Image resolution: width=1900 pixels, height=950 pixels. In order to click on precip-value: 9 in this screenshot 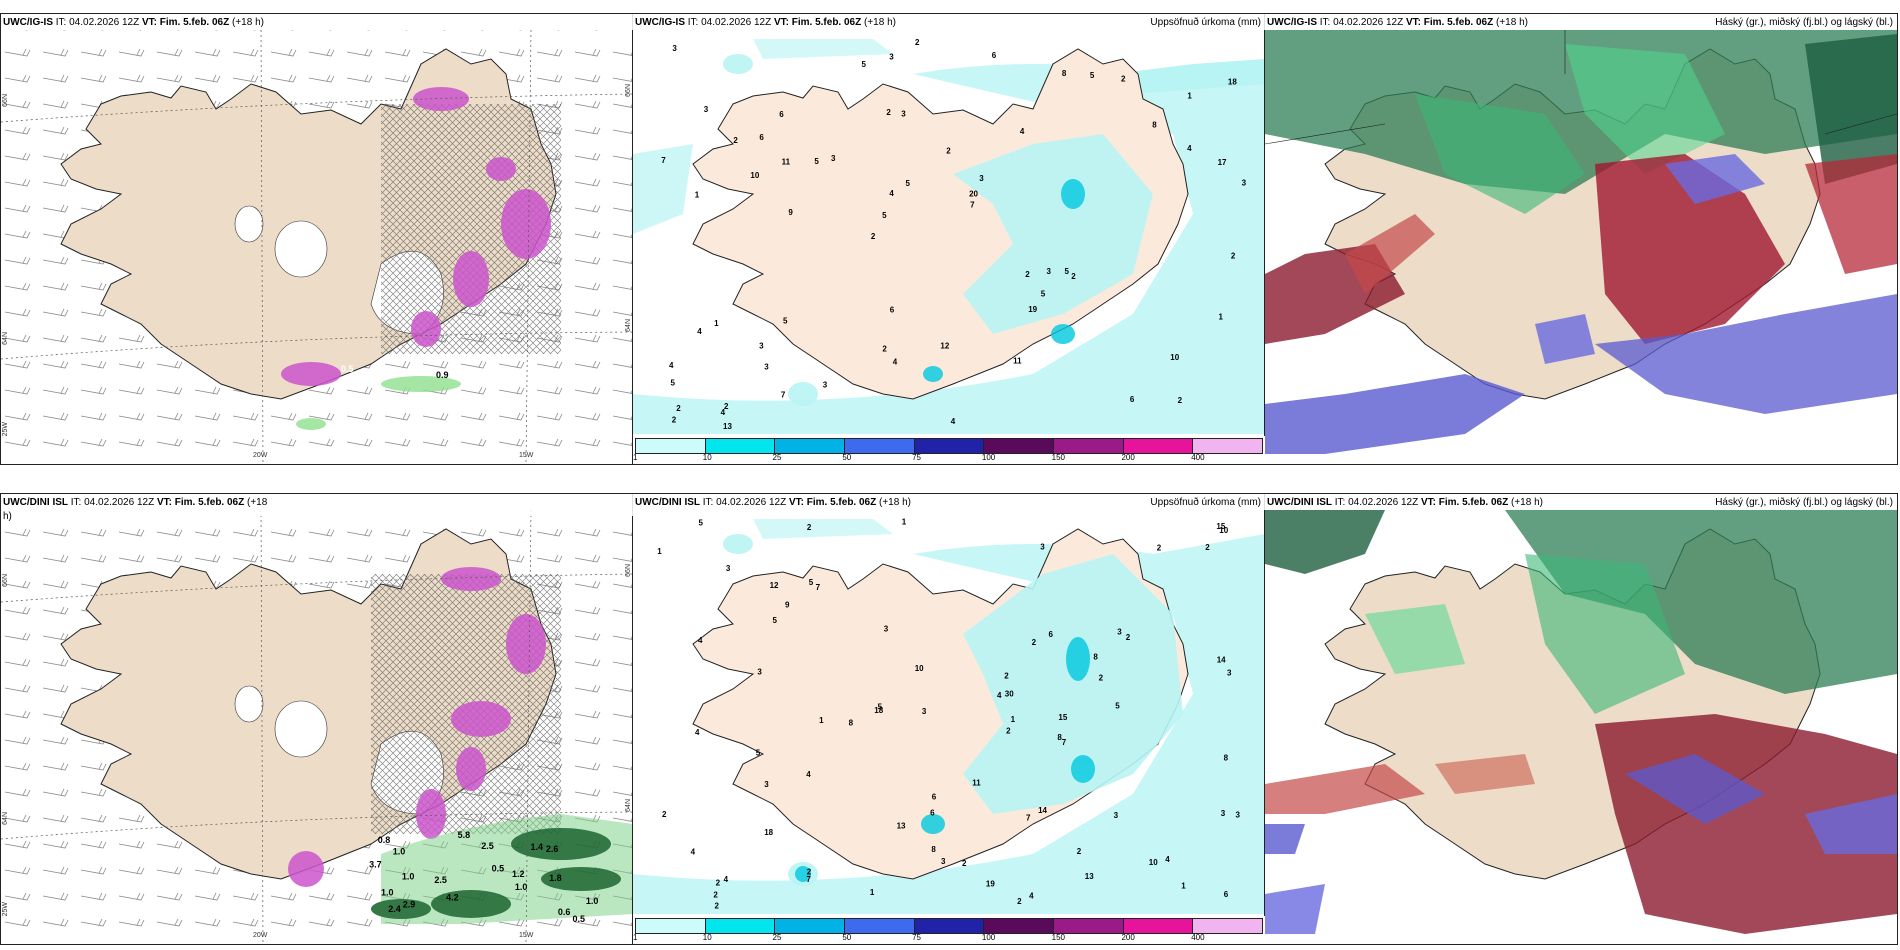, I will do `click(790, 212)`.